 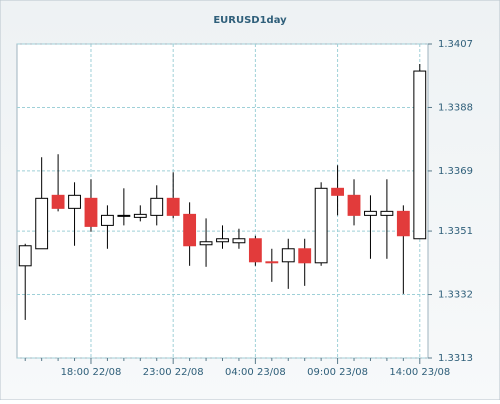 I want to click on x-tick-label: 18:00 22/08, so click(x=91, y=372).